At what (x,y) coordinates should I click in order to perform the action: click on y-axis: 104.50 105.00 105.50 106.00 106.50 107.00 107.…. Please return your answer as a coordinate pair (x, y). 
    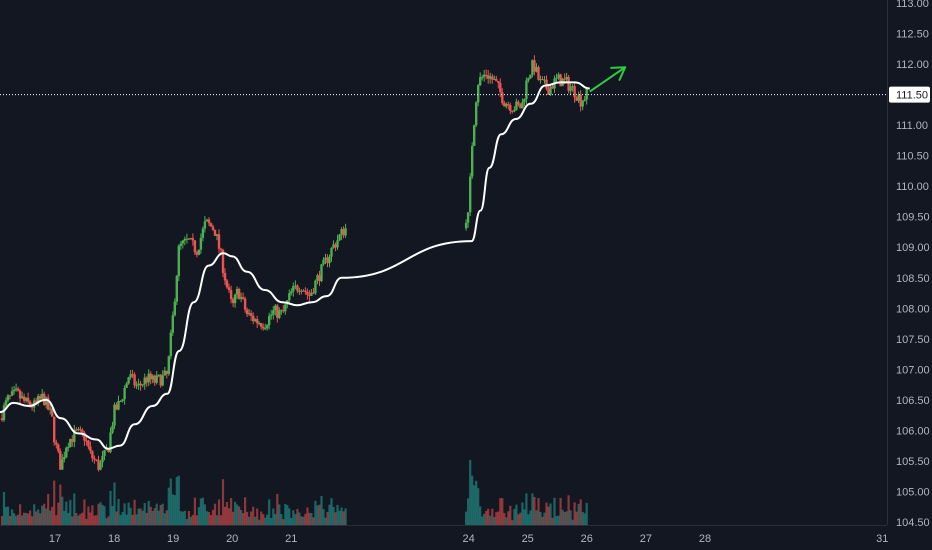
    Looking at the image, I should click on (913, 264).